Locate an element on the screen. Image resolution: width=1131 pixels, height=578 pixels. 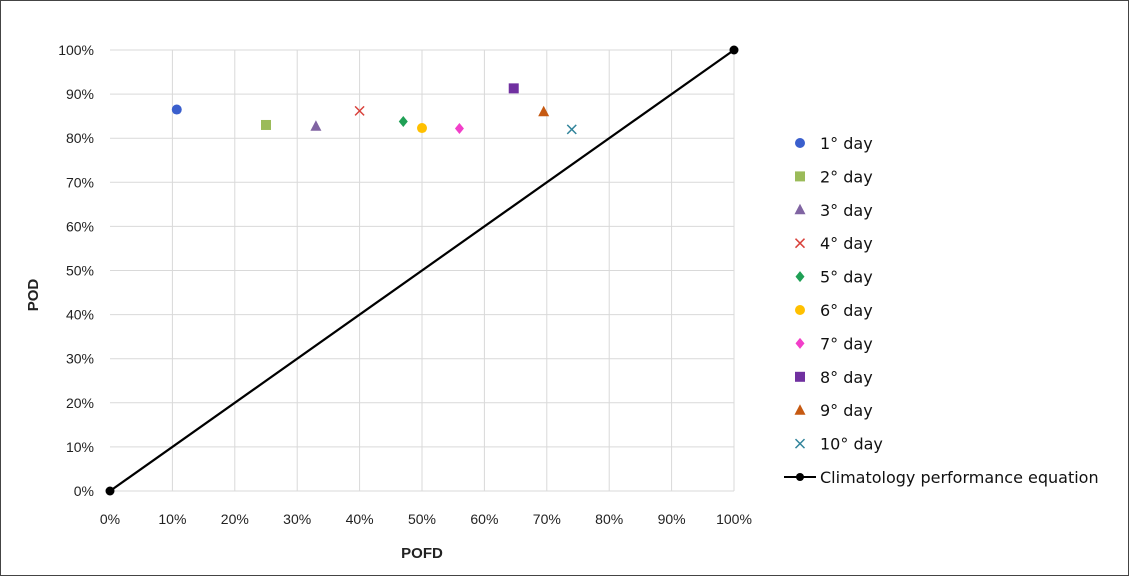
legend-label: 9° day is located at coordinates (846, 410).